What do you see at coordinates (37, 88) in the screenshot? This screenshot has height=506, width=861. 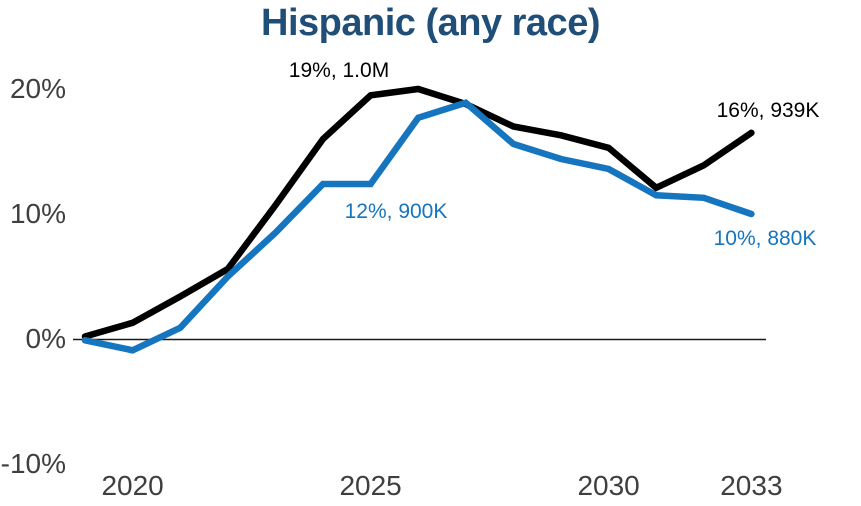 I see `y-tick-label: 20%` at bounding box center [37, 88].